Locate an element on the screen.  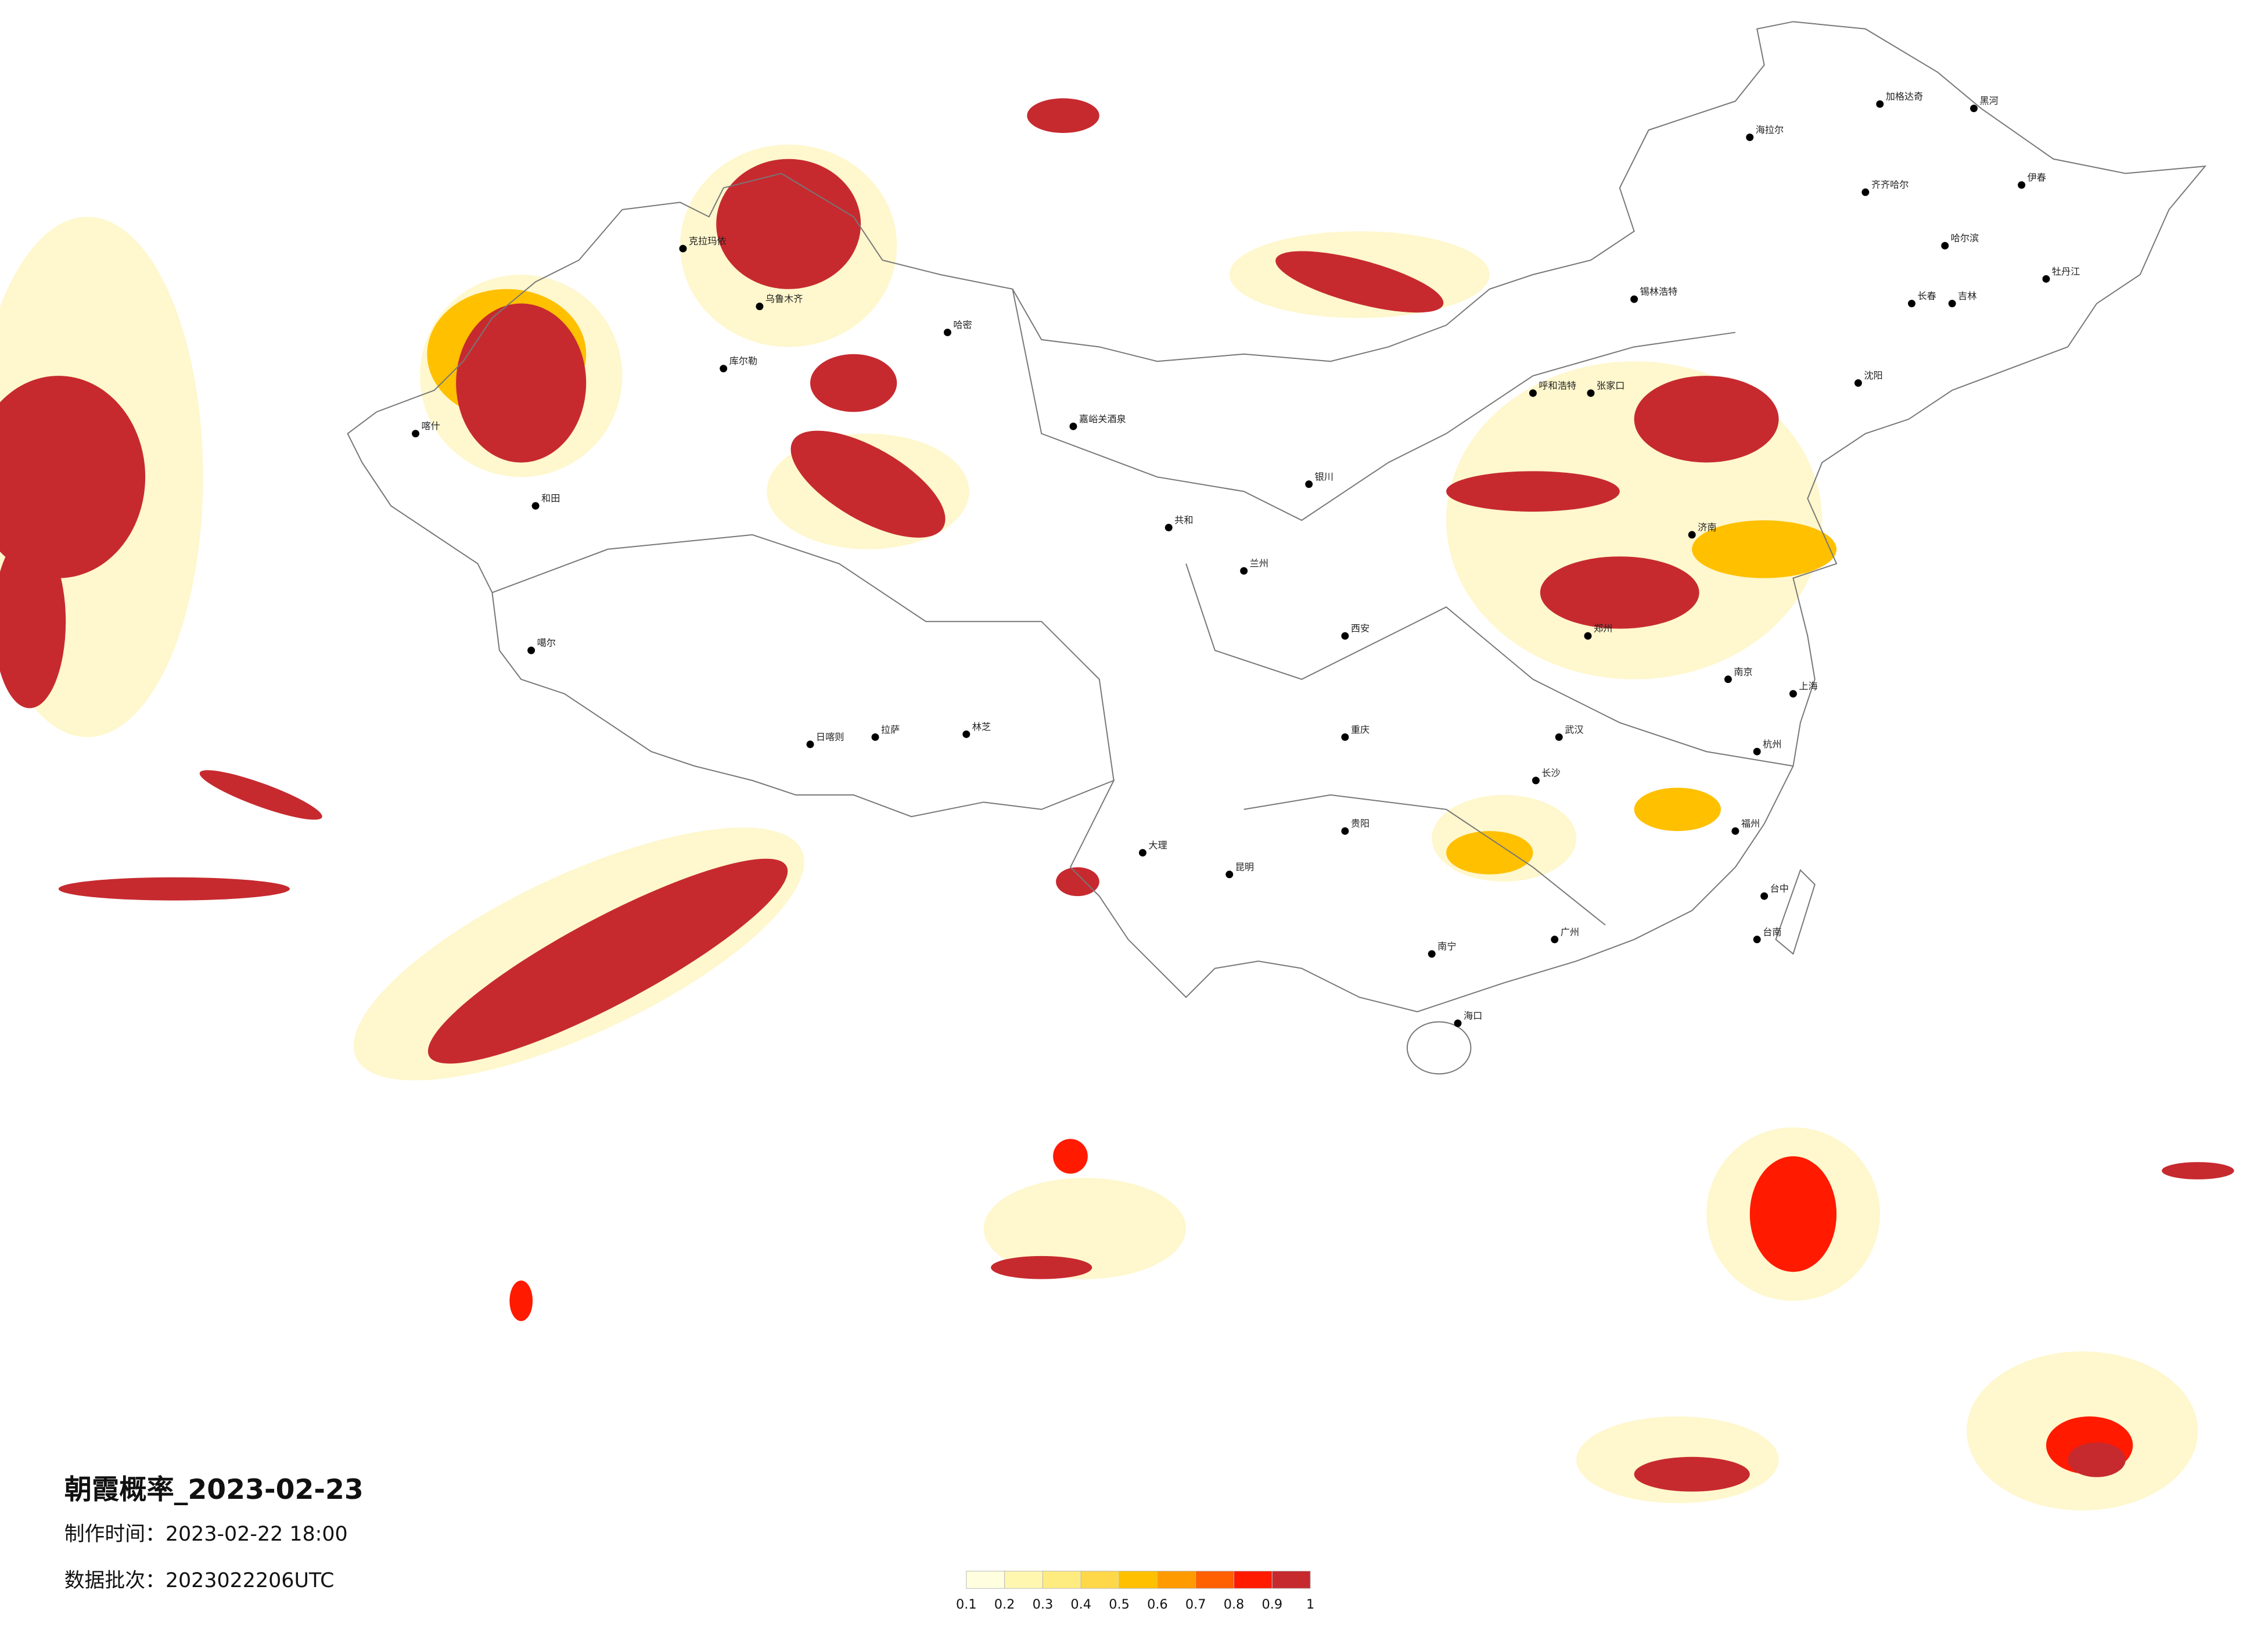
city-label: 库尔勒 is located at coordinates (743, 360).